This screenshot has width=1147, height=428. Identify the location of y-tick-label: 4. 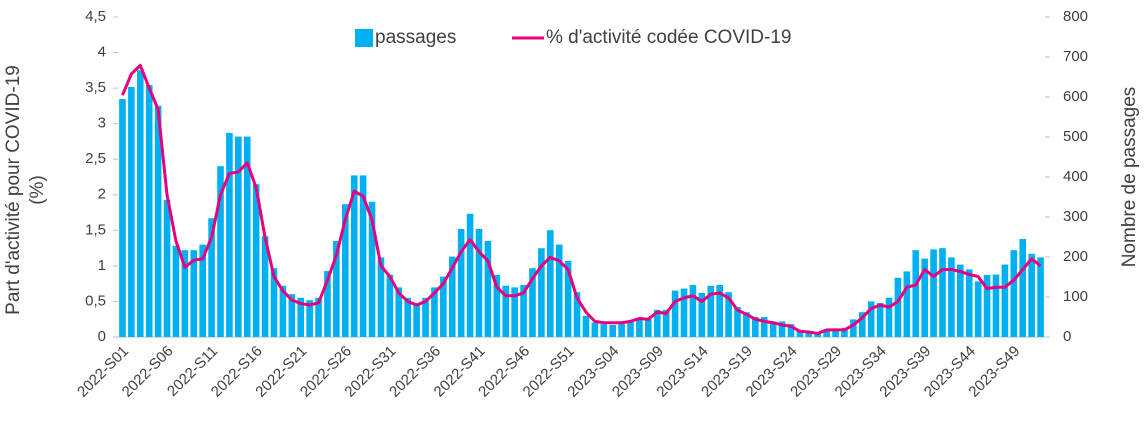
(102, 52).